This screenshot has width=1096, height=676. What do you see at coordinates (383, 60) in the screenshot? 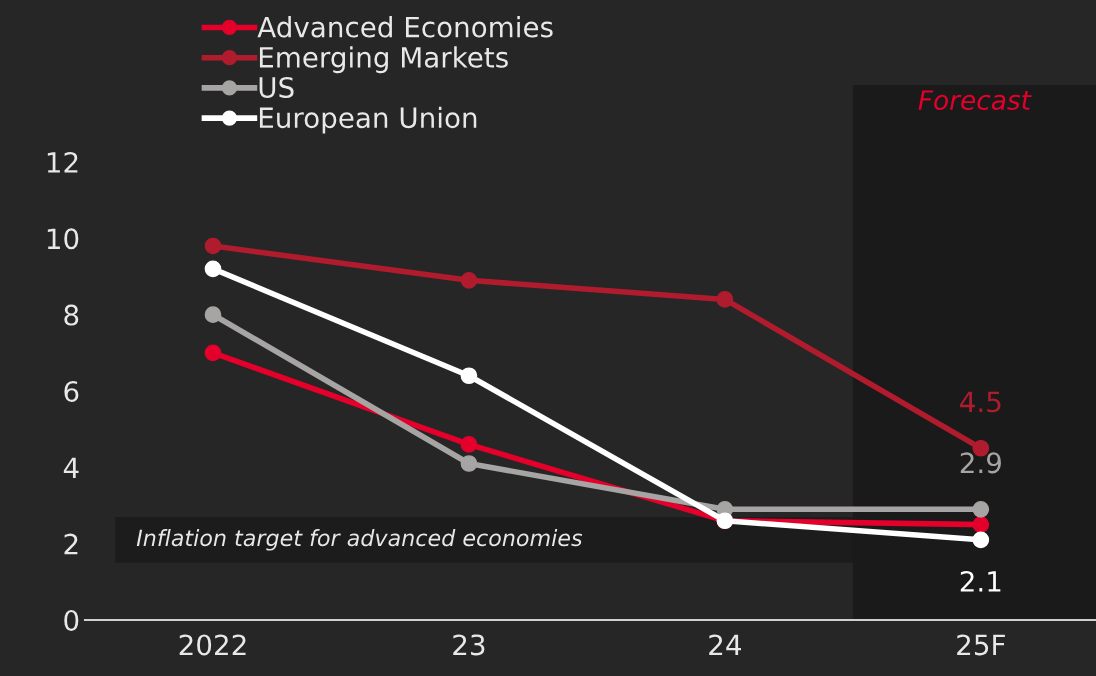
I see `legend-label: Emerging Markets` at bounding box center [383, 60].